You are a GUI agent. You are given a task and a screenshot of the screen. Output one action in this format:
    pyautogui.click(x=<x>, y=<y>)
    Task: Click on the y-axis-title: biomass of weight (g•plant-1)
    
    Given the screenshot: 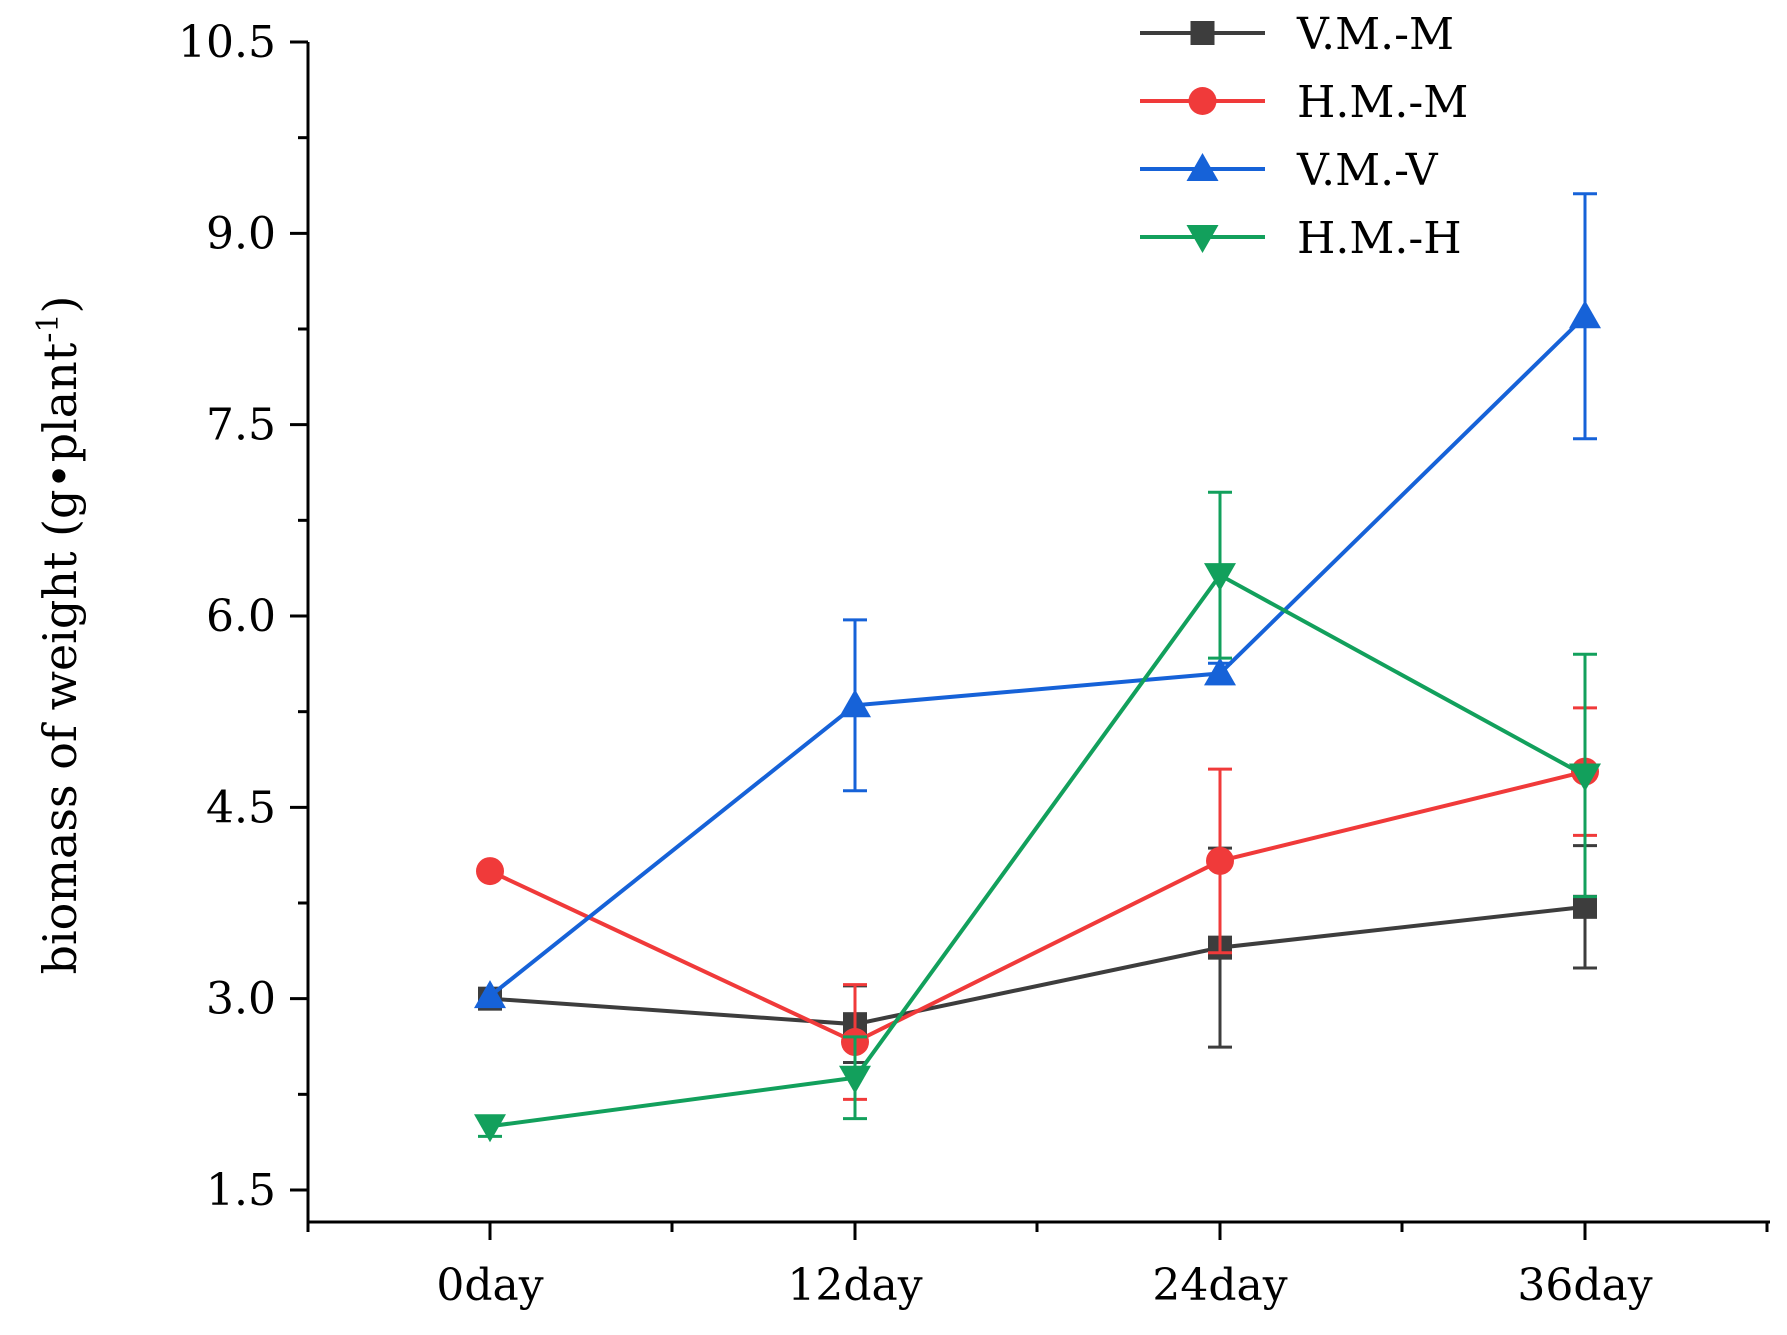 What is the action you would take?
    pyautogui.click(x=59, y=635)
    